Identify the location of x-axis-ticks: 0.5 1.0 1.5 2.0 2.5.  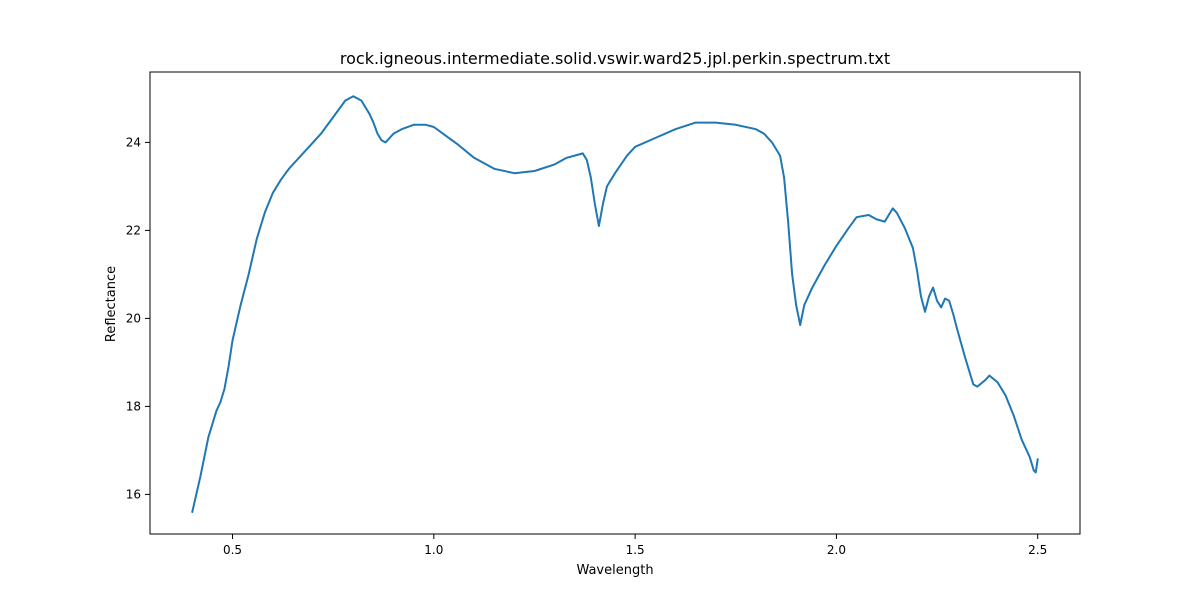
(635, 545).